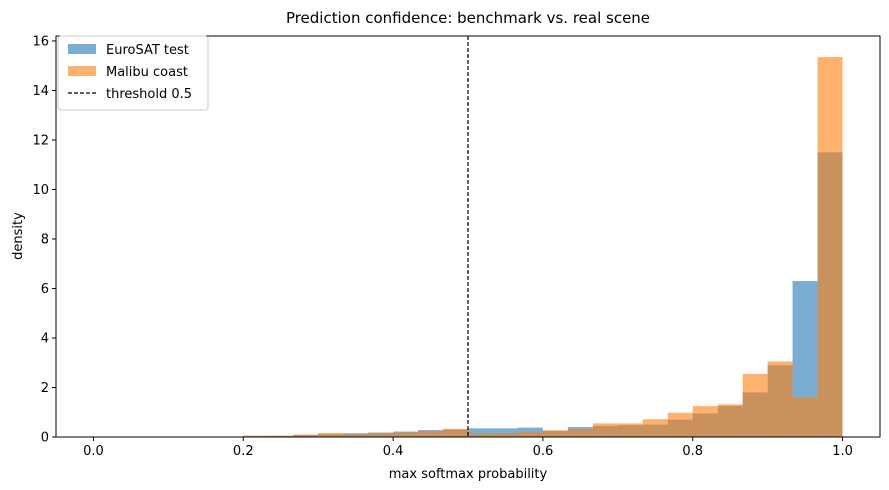 The width and height of the screenshot is (889, 490). Describe the element at coordinates (842, 451) in the screenshot. I see `x-tick-label: 1.0` at that location.